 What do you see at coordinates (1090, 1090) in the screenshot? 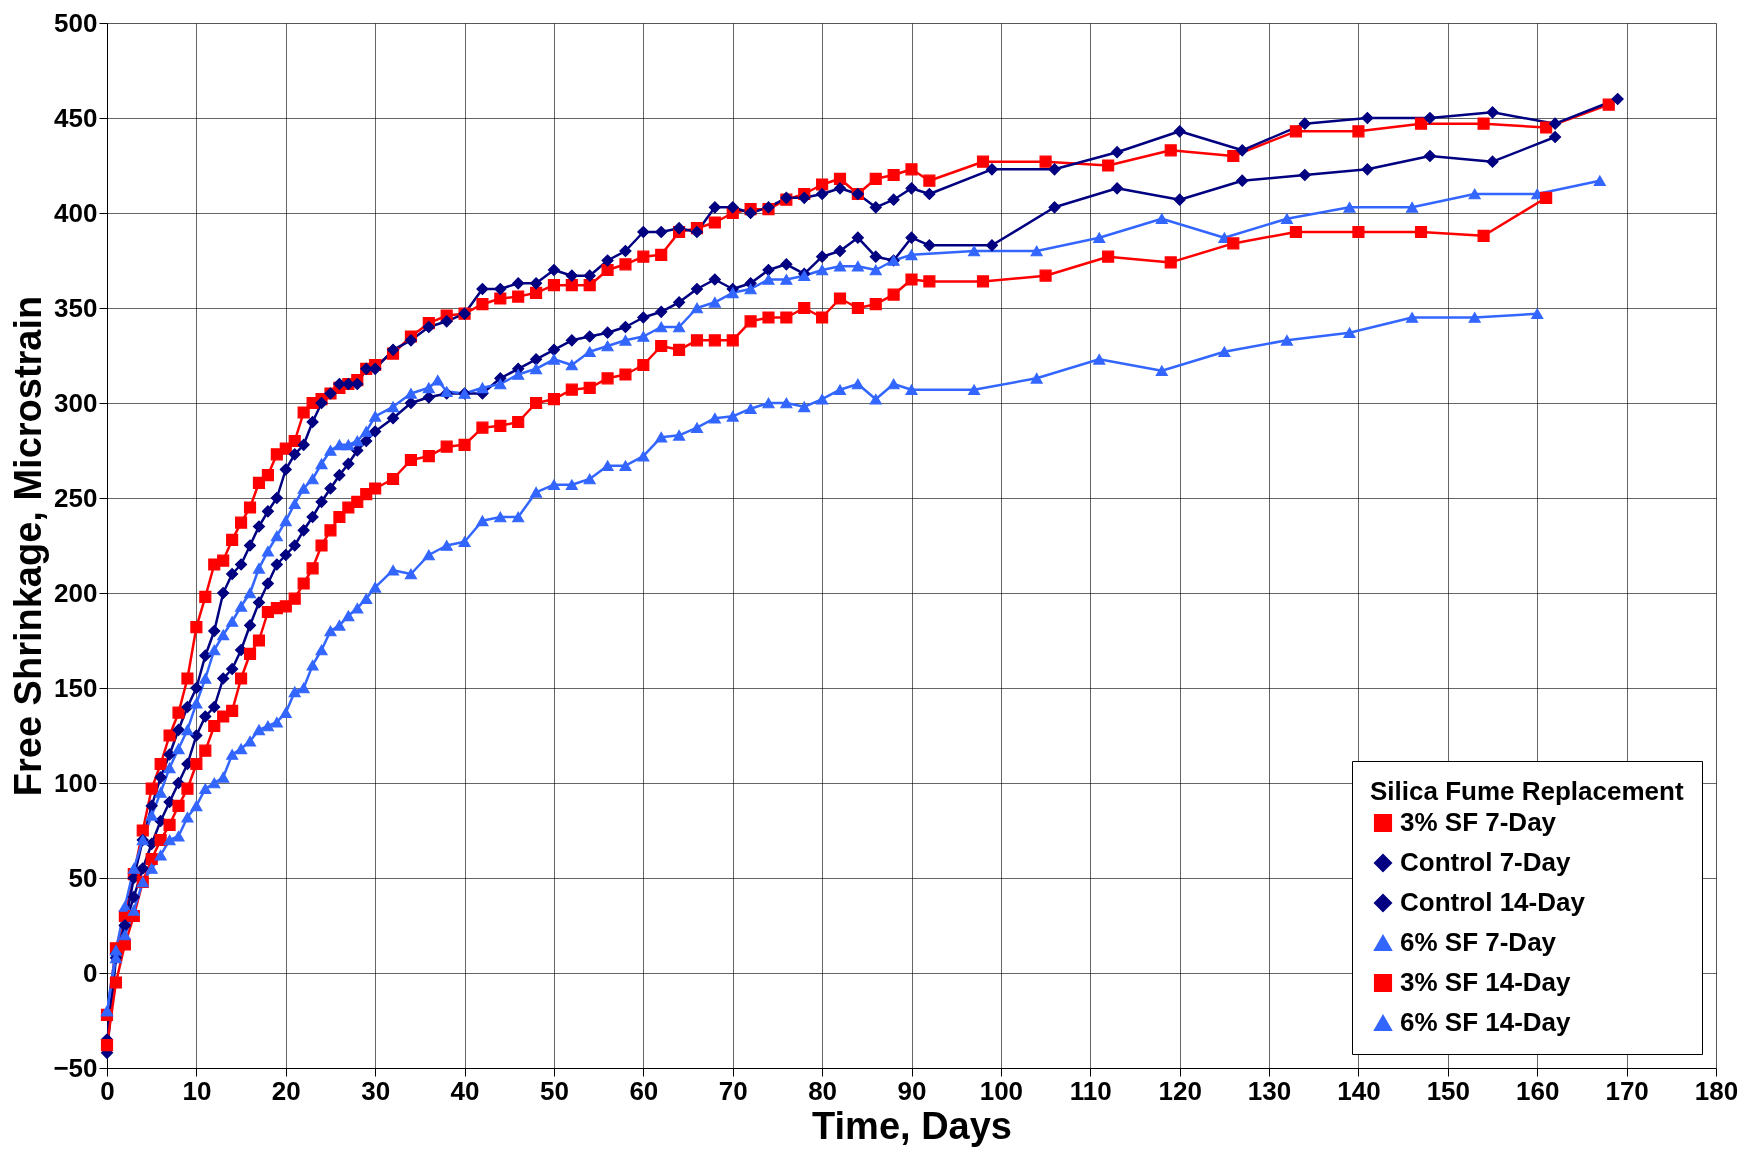
I see `x-tick-label: 110` at bounding box center [1090, 1090].